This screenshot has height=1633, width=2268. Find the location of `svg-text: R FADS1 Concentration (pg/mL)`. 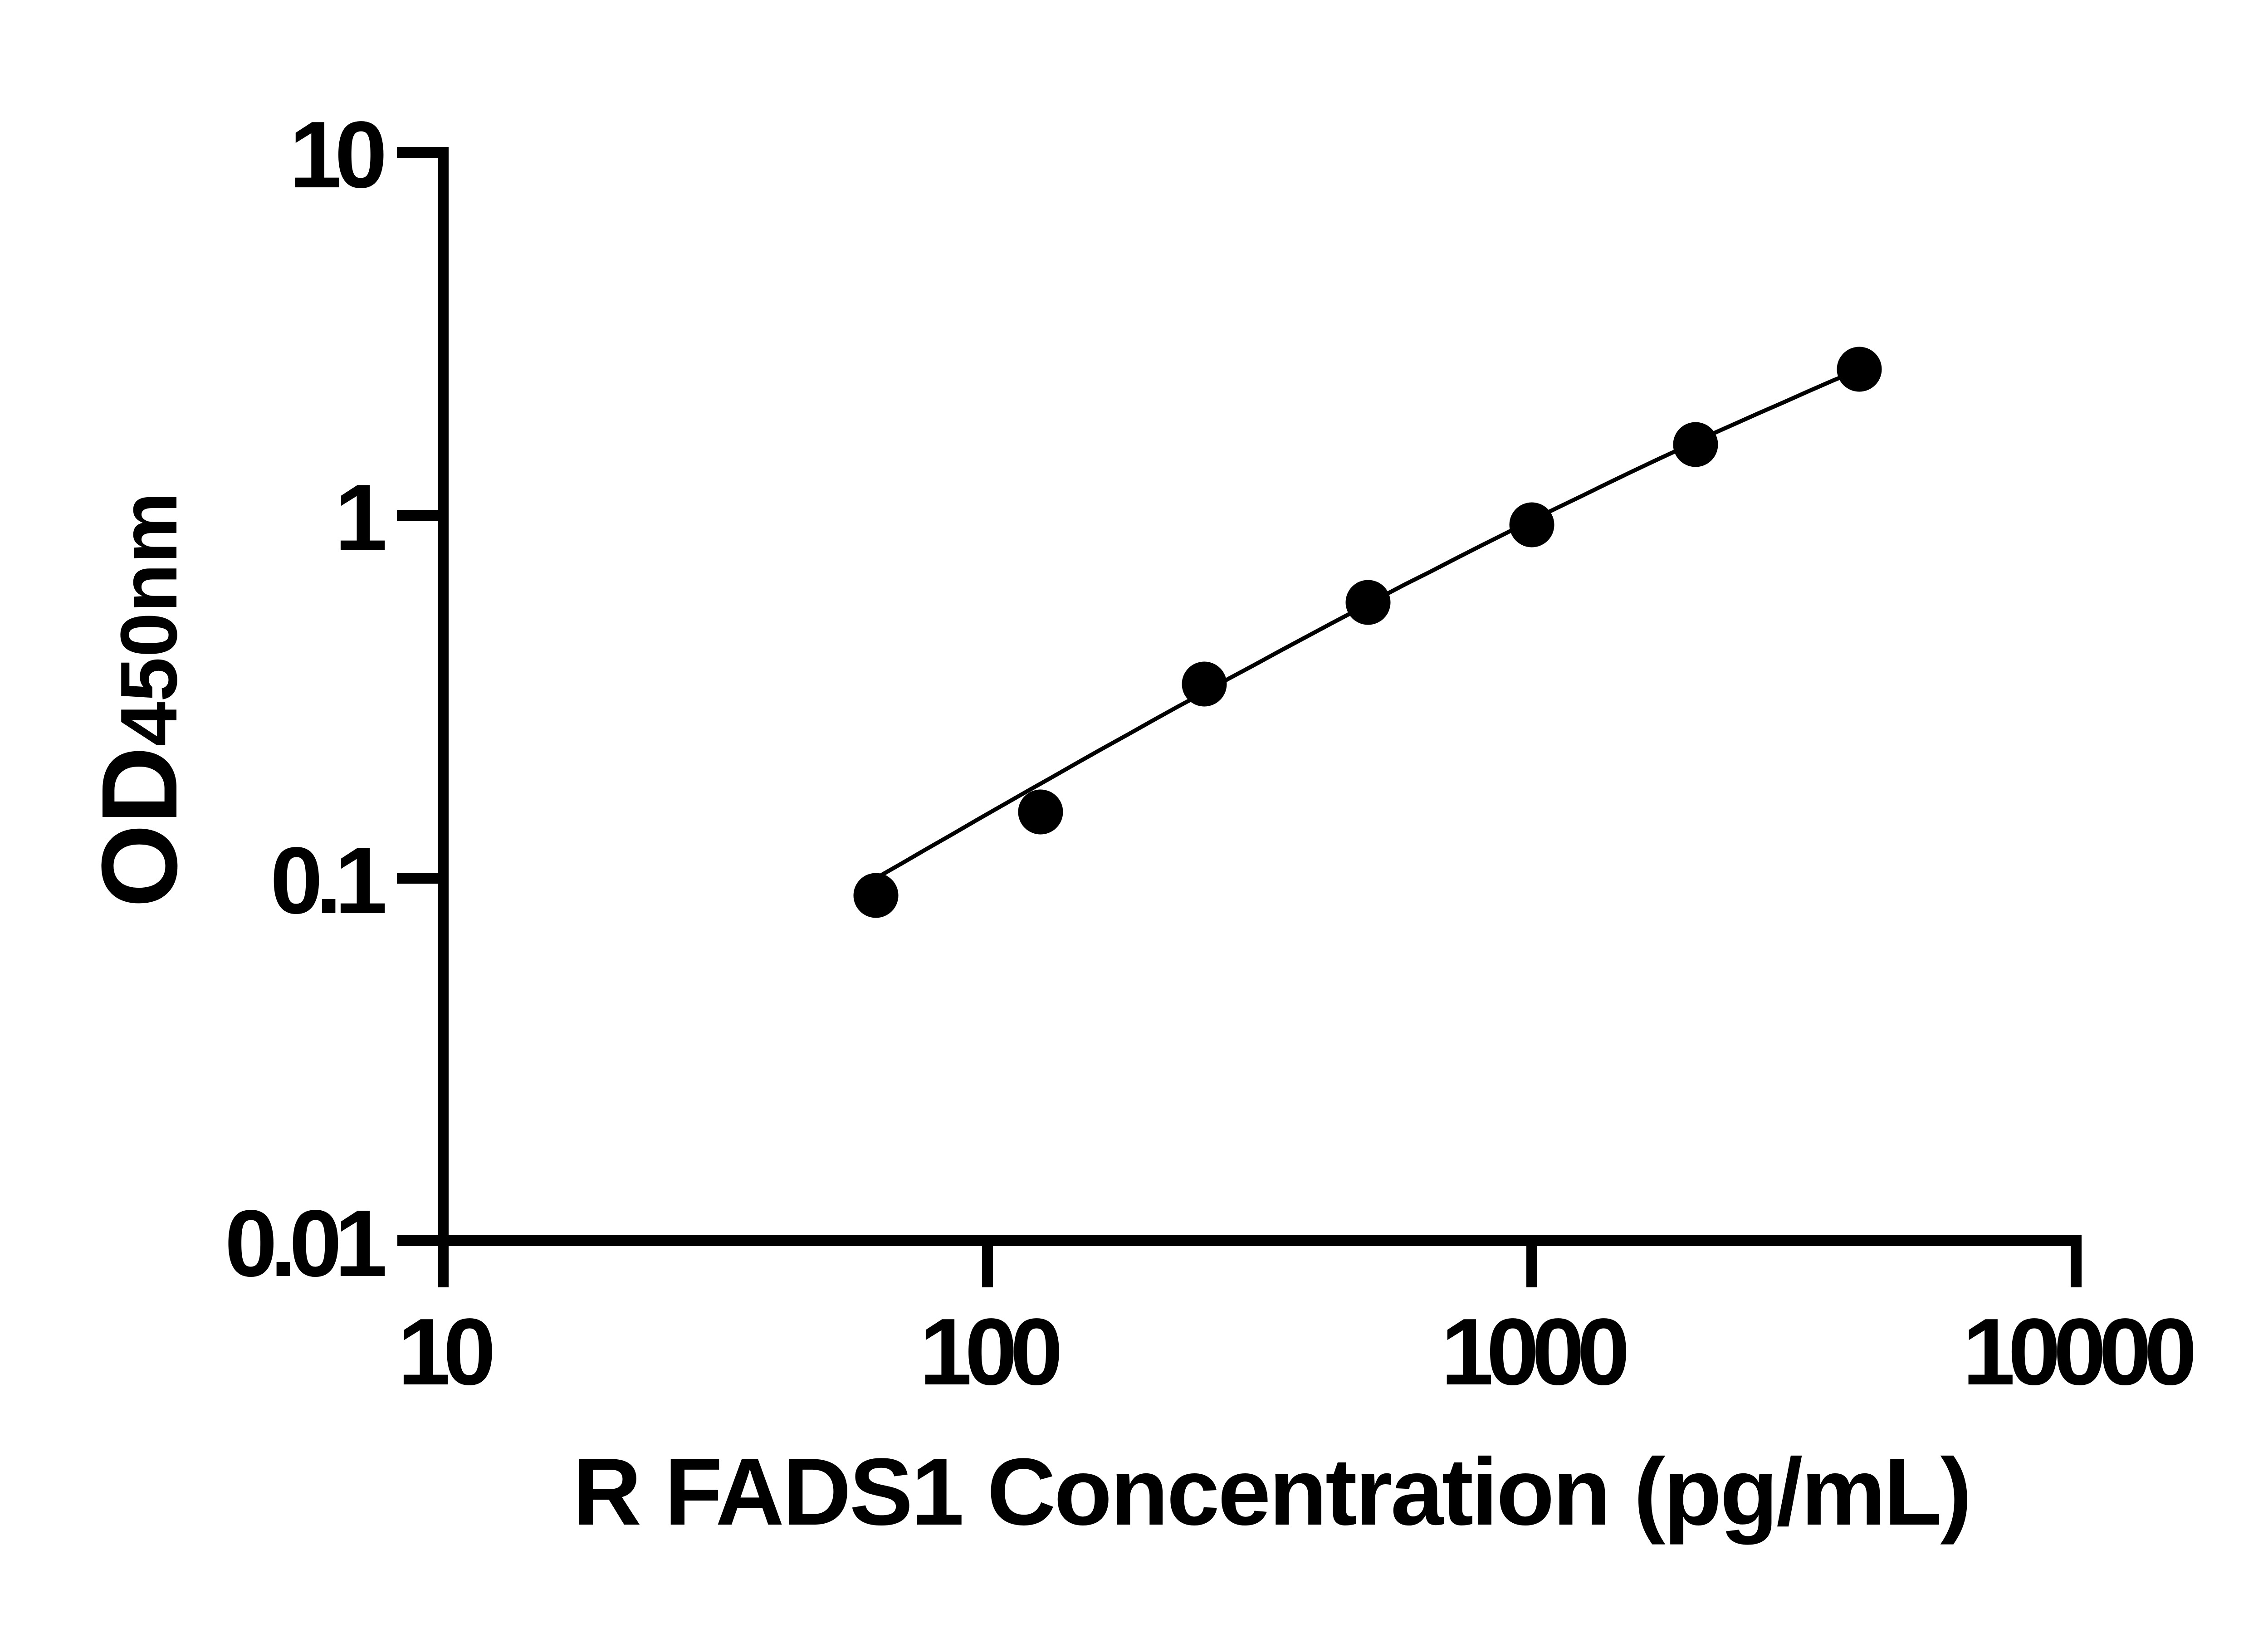

svg-text: R FADS1 Concentration (pg/mL) is located at coordinates (1271, 1491).